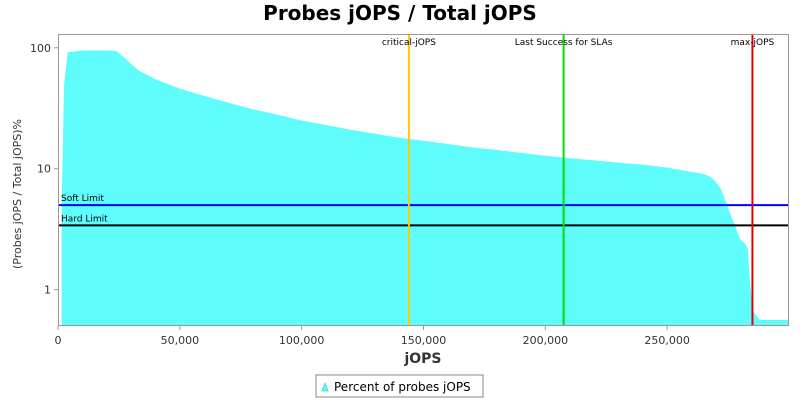 Image resolution: width=800 pixels, height=400 pixels. What do you see at coordinates (667, 340) in the screenshot?
I see `x-tick-label: 250,000` at bounding box center [667, 340].